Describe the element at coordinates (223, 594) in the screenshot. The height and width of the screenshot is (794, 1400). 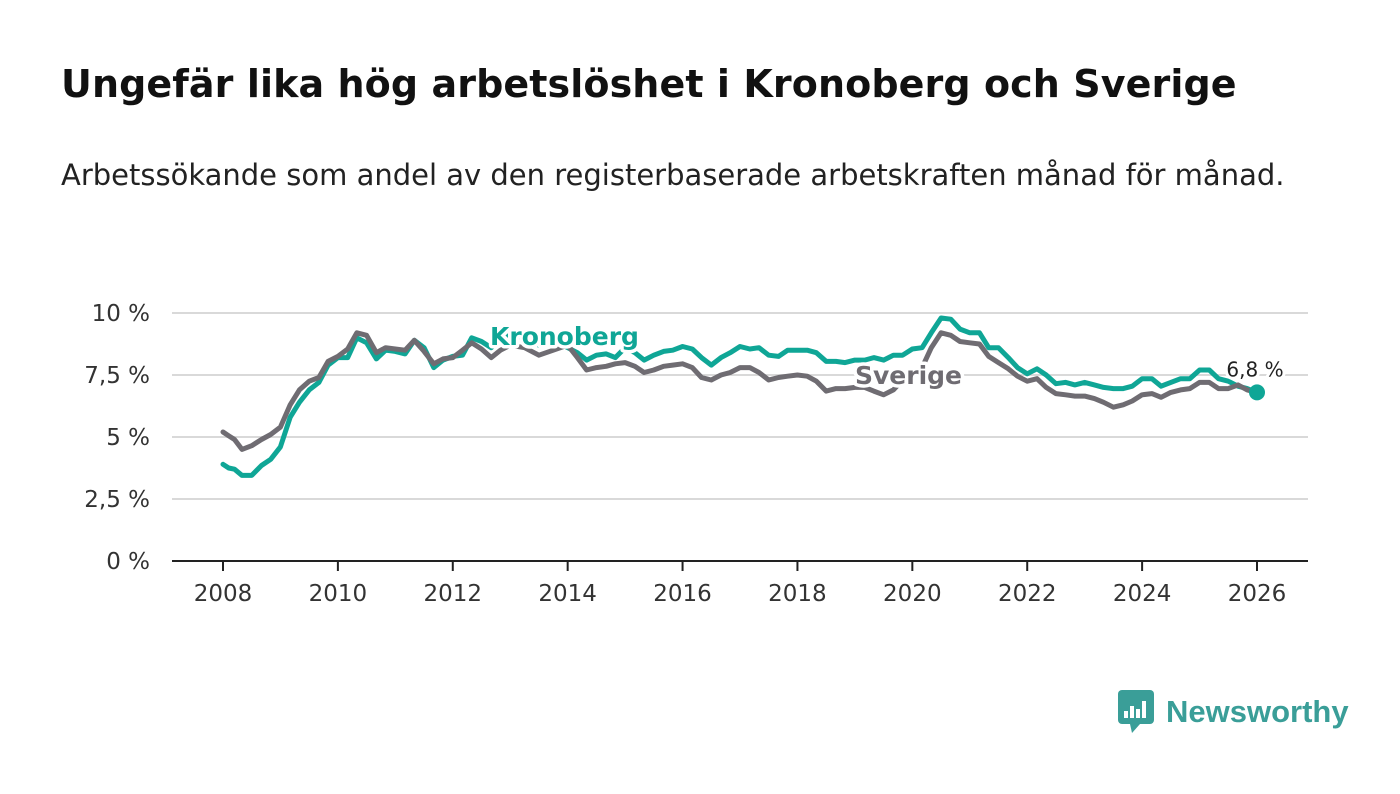
I see `x-tick-label: 2008` at that location.